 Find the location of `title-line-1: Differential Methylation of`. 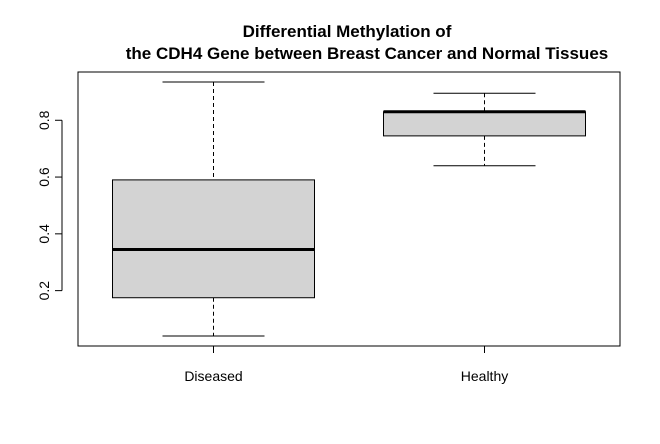

title-line-1: Differential Methylation of is located at coordinates (347, 31).